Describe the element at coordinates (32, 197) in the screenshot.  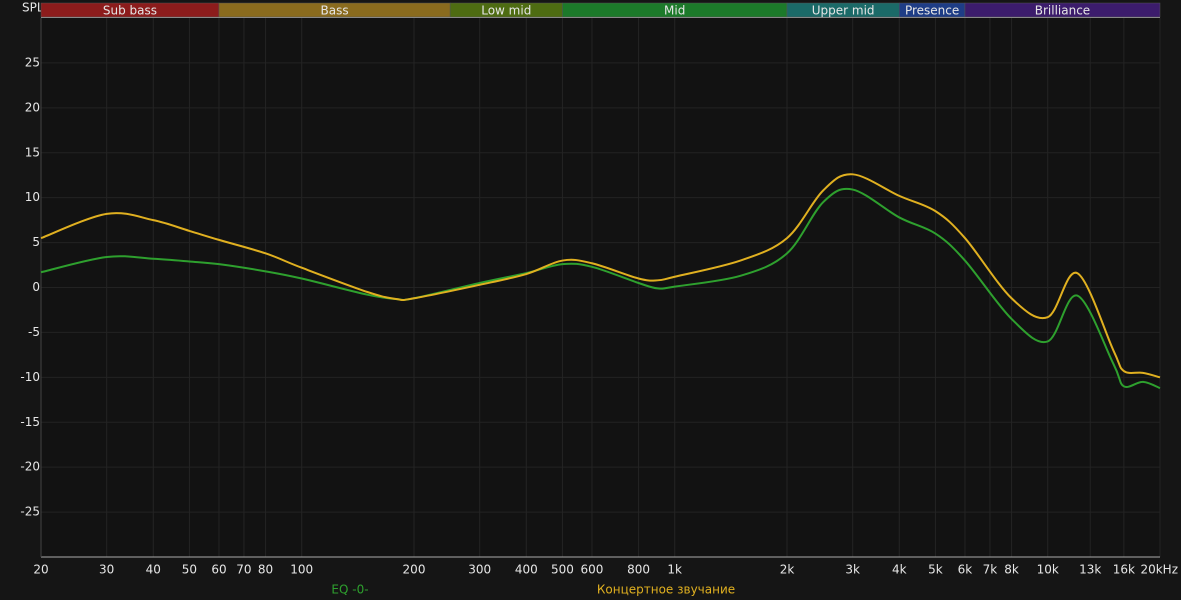
I see `y-tick-label: 10` at that location.